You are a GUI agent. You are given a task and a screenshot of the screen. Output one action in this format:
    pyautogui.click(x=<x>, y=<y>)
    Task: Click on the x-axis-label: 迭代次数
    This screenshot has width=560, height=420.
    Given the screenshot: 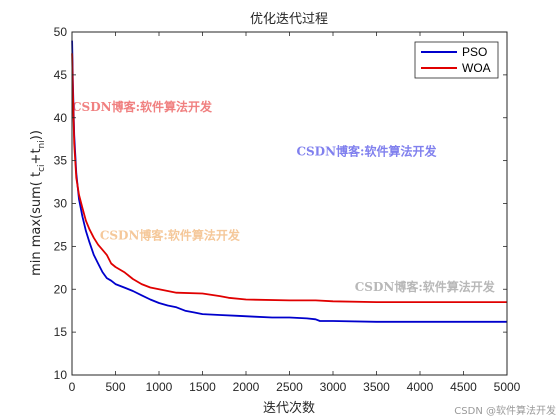 What is the action you would take?
    pyautogui.click(x=289, y=408)
    